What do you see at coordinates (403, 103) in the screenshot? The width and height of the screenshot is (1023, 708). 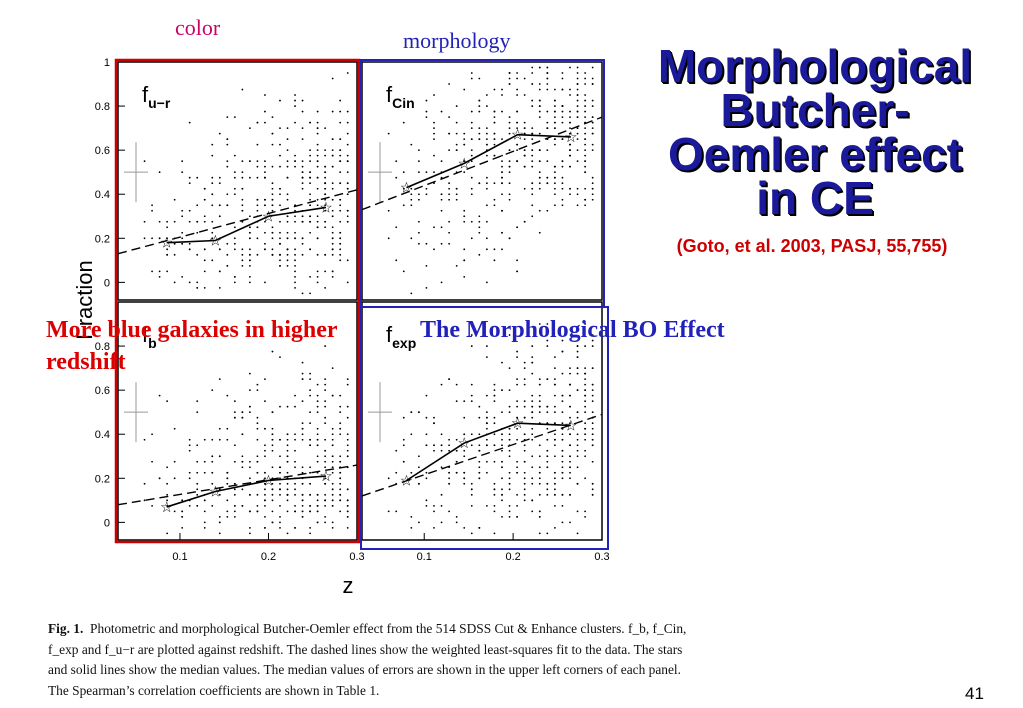 I see `panel-label-subscript: Cin` at bounding box center [403, 103].